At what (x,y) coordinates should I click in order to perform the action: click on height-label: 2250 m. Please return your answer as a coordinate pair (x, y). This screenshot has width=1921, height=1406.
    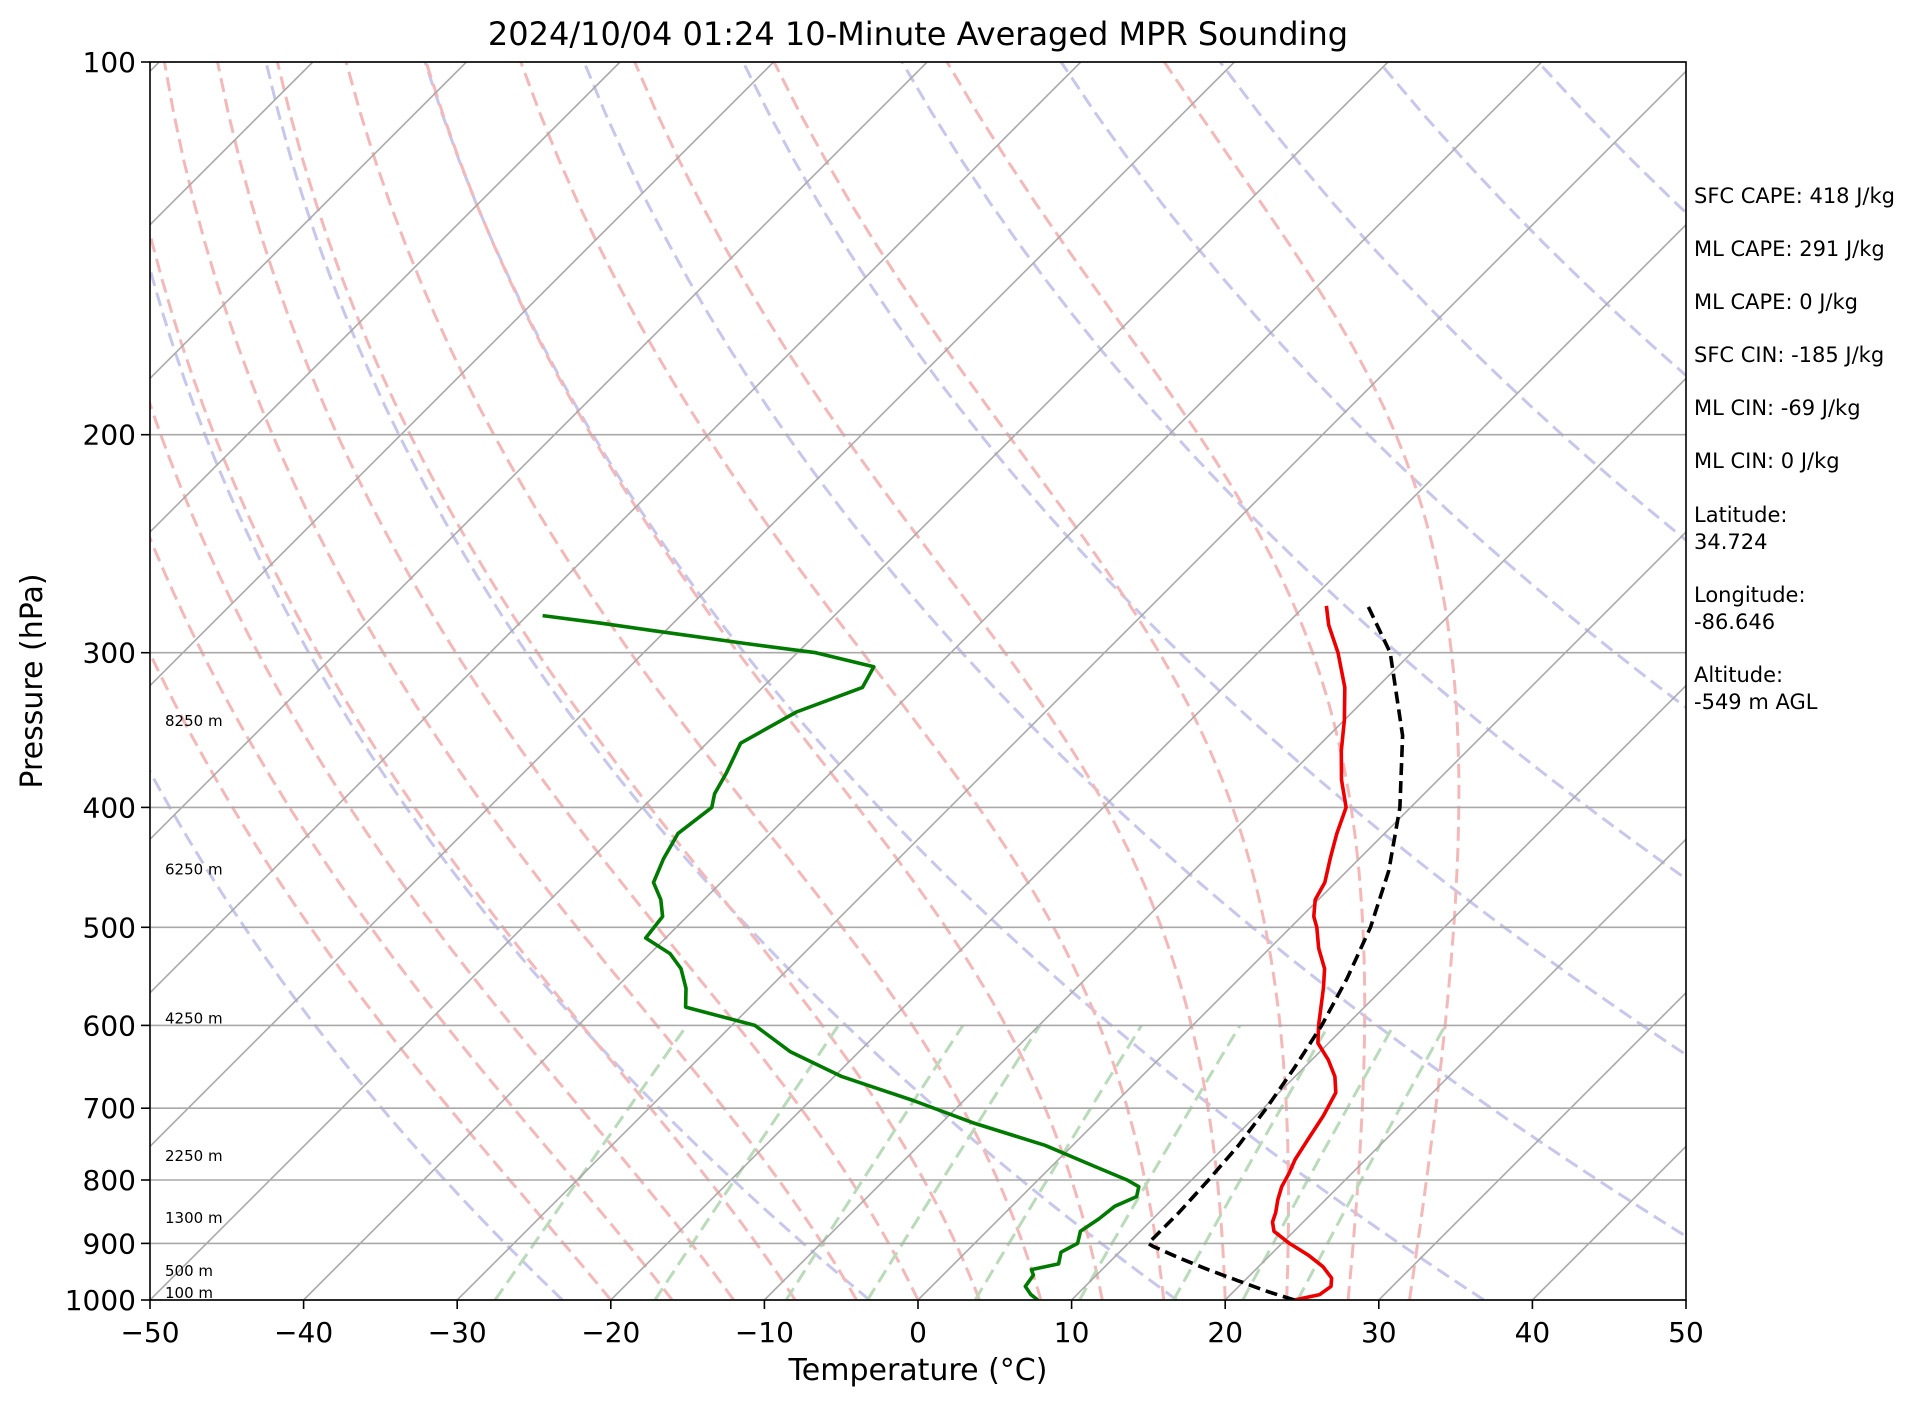
    Looking at the image, I should click on (194, 1156).